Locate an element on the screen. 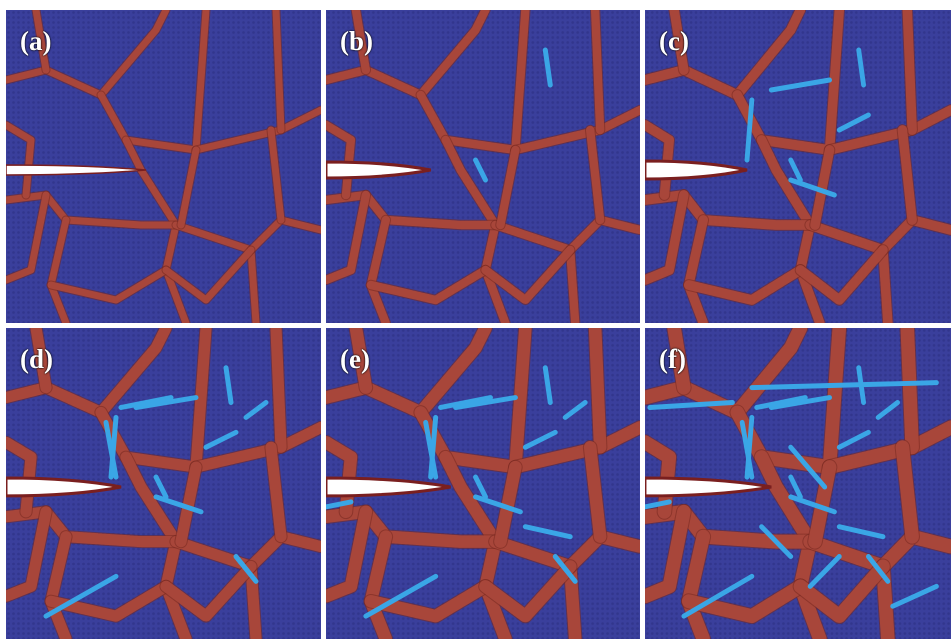 The image size is (951, 639). panel-label-e: (e) is located at coordinates (355, 359).